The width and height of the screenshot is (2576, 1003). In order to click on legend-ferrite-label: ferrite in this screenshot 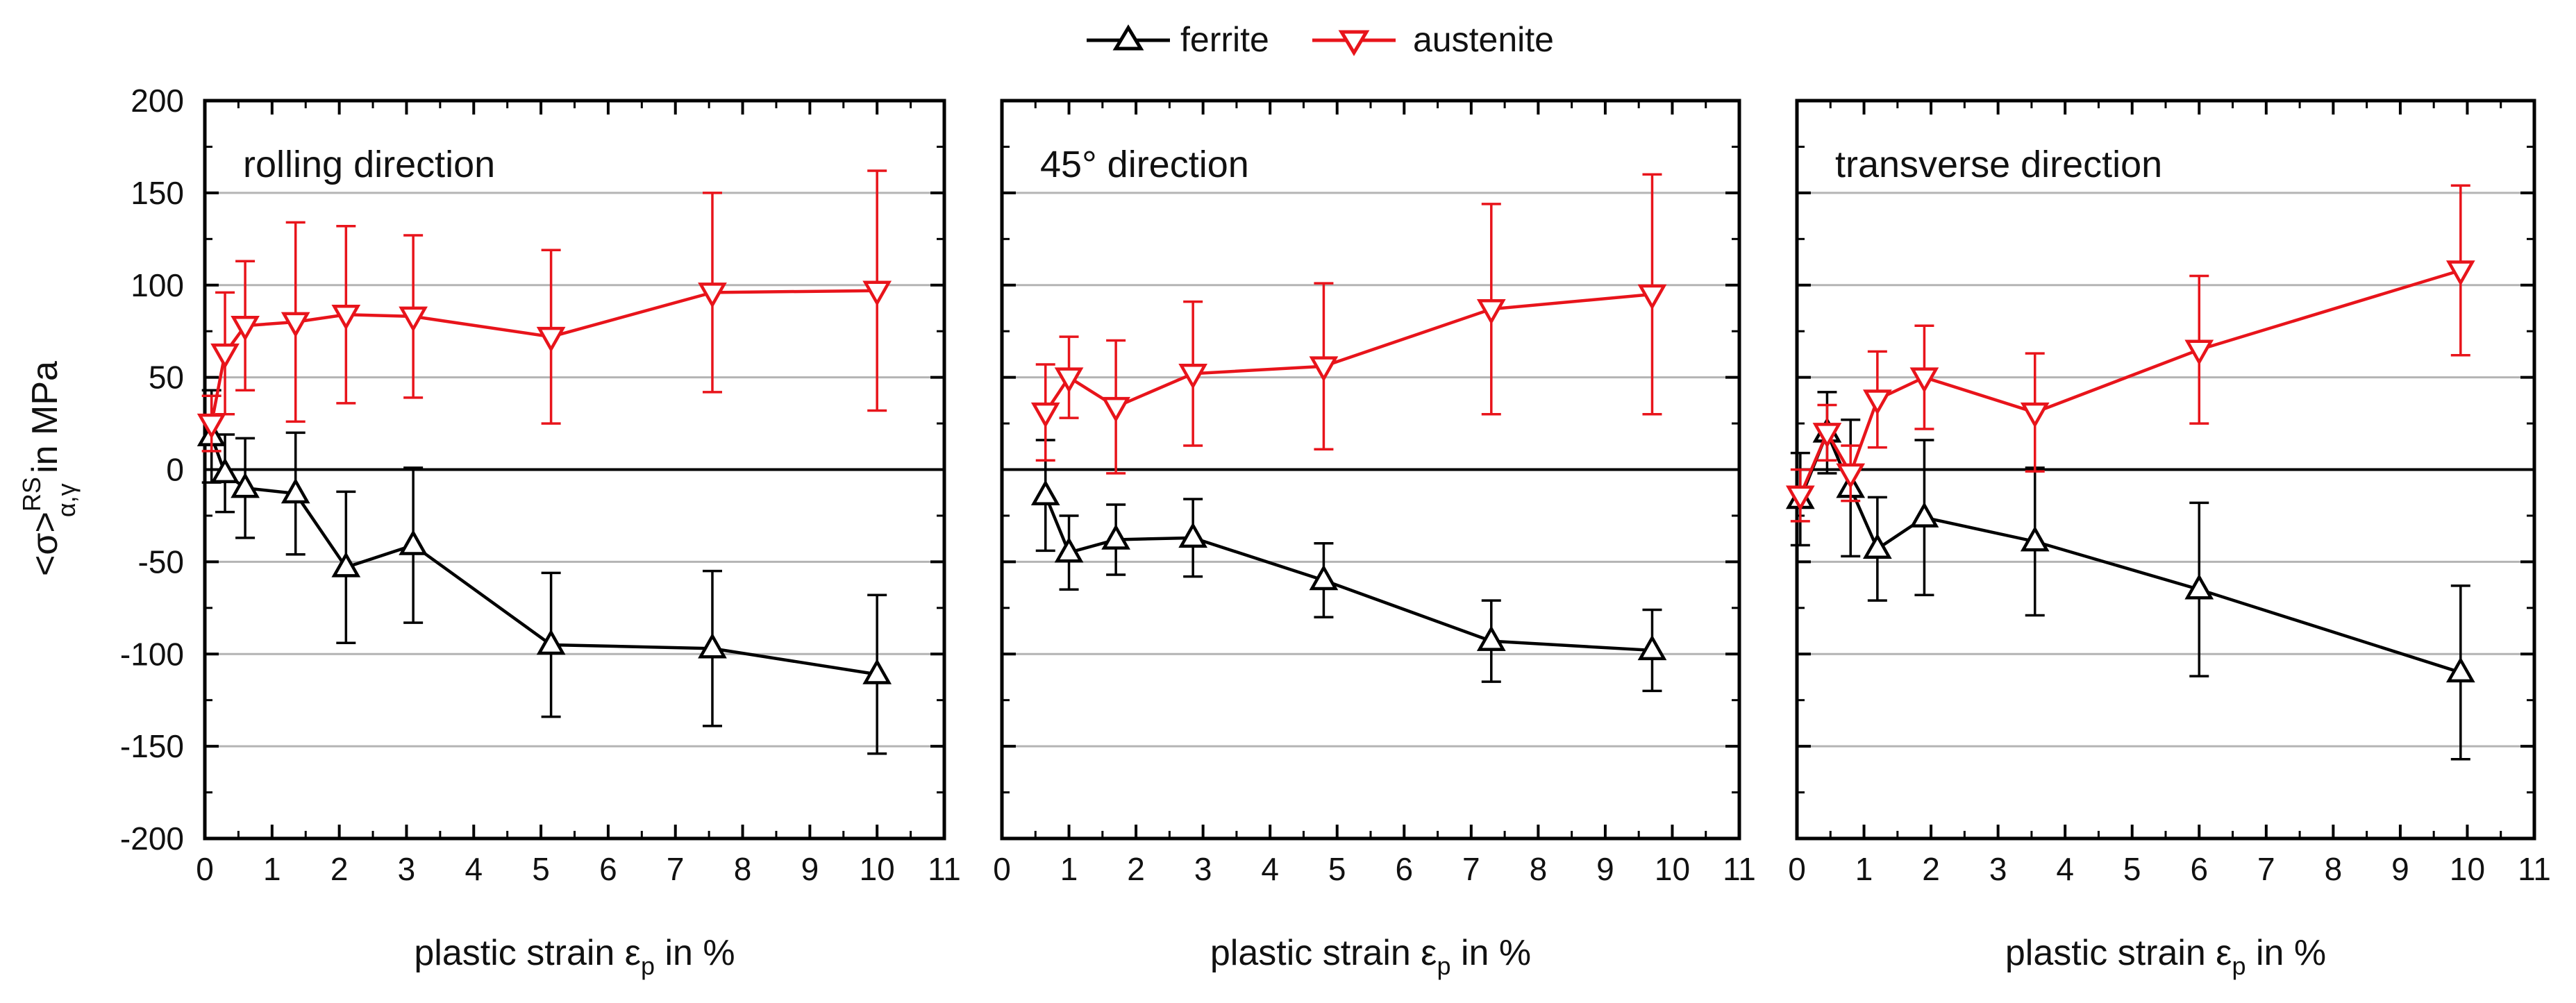, I will do `click(1224, 39)`.